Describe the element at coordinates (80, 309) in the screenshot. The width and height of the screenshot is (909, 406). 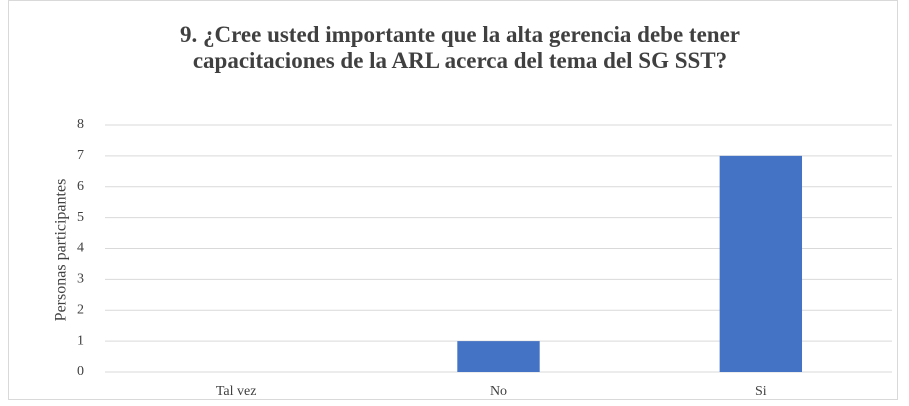
I see `y-tick-label: 2` at that location.